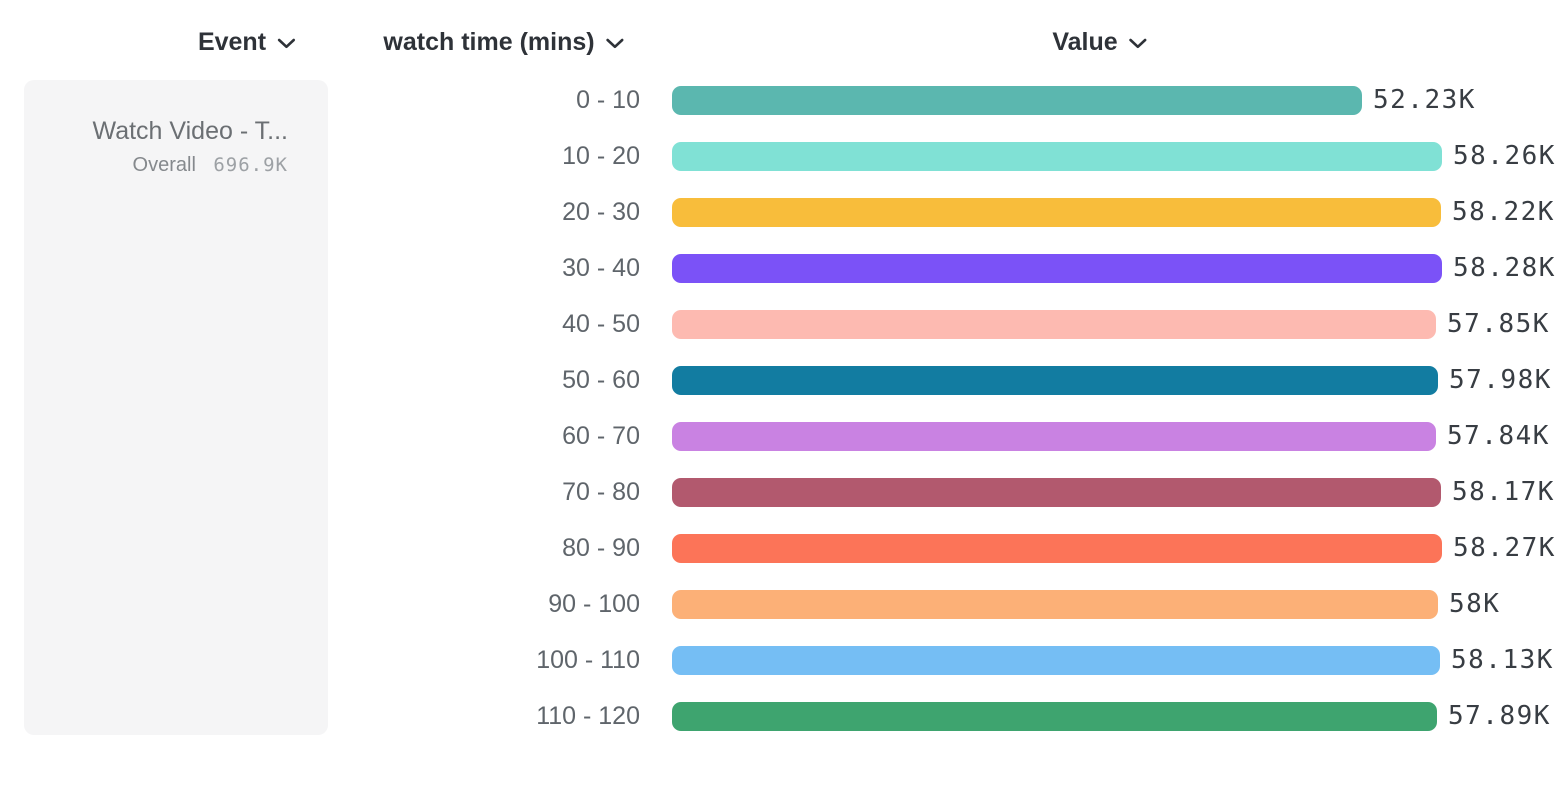 This screenshot has width=1568, height=790. What do you see at coordinates (1499, 716) in the screenshot?
I see `bar-value: 57.89K` at bounding box center [1499, 716].